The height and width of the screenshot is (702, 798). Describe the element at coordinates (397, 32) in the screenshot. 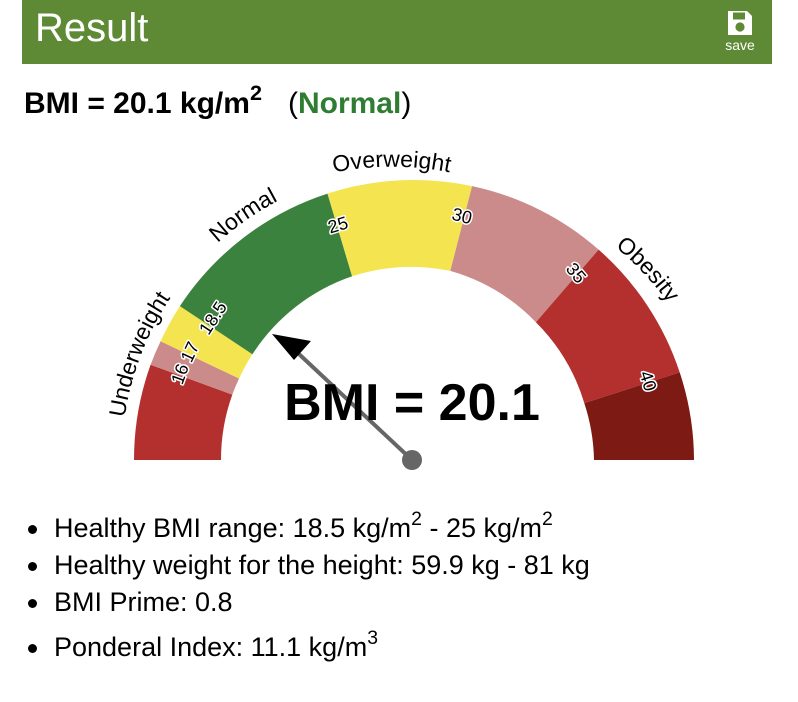

I see `result-header: Result save` at that location.